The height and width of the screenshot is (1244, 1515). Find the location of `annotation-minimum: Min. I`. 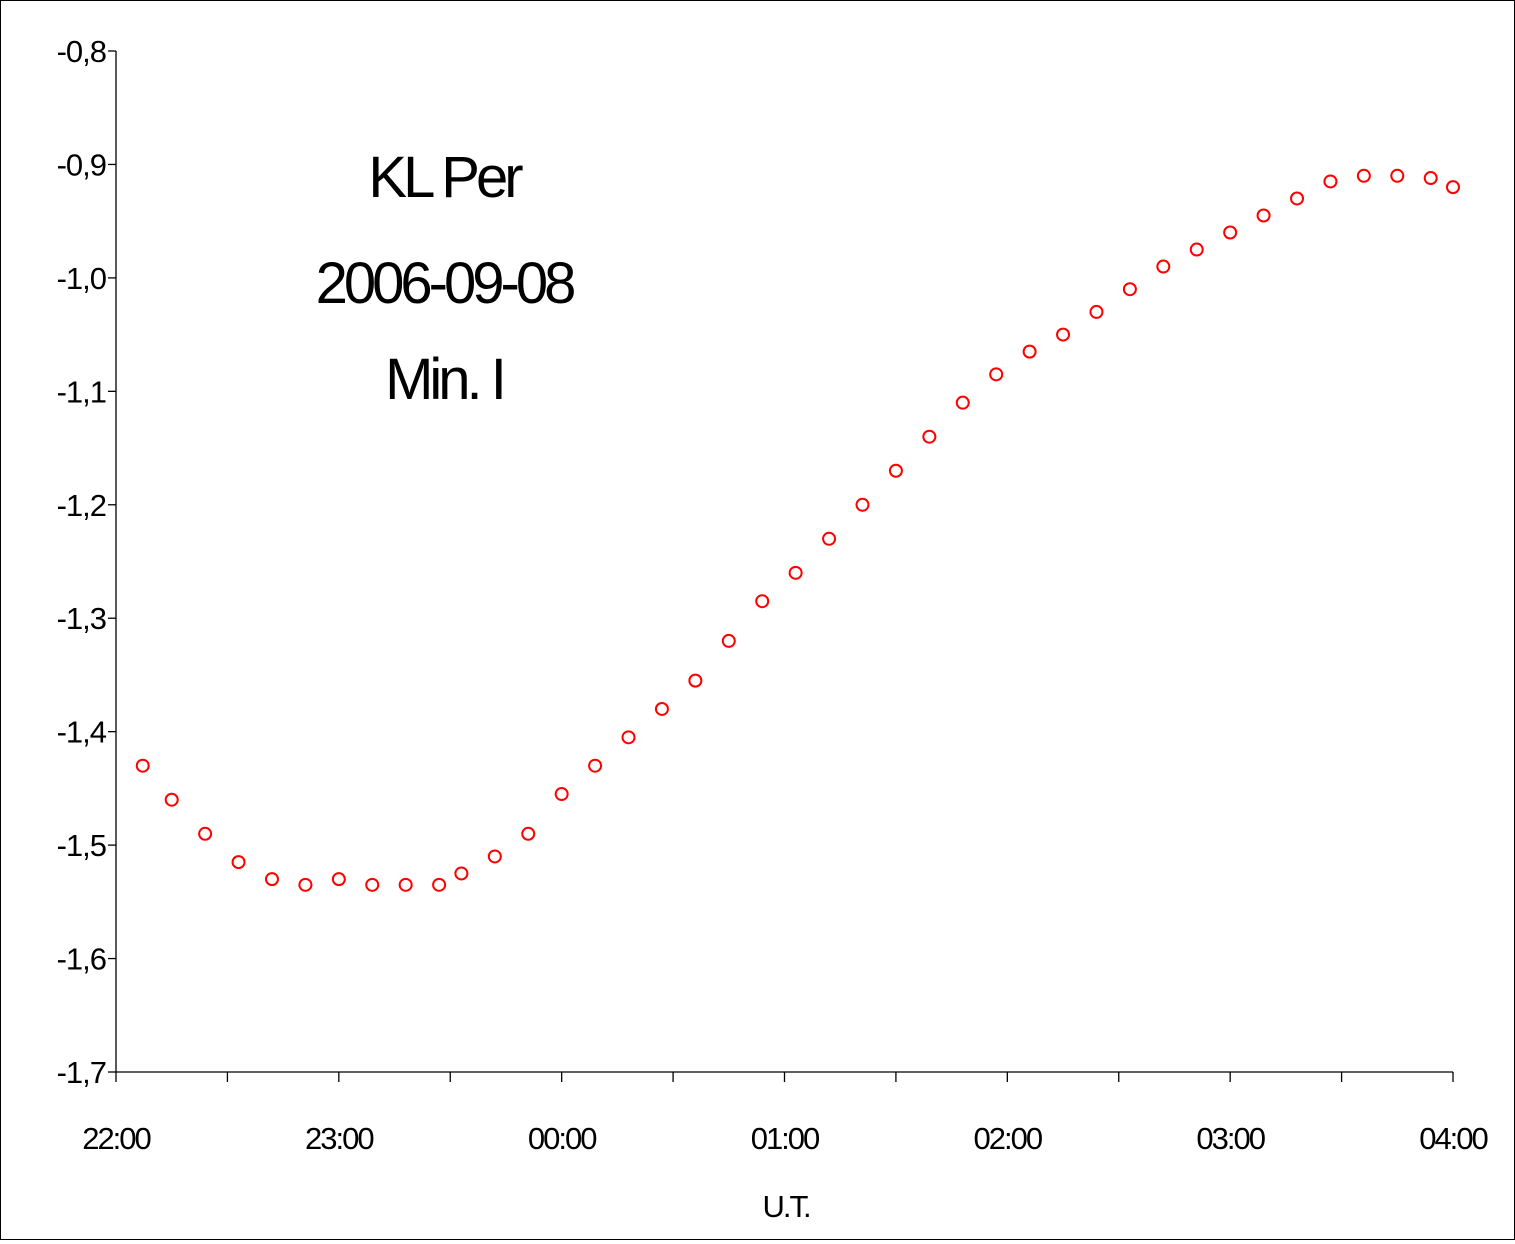

annotation-minimum: Min. I is located at coordinates (444, 379).